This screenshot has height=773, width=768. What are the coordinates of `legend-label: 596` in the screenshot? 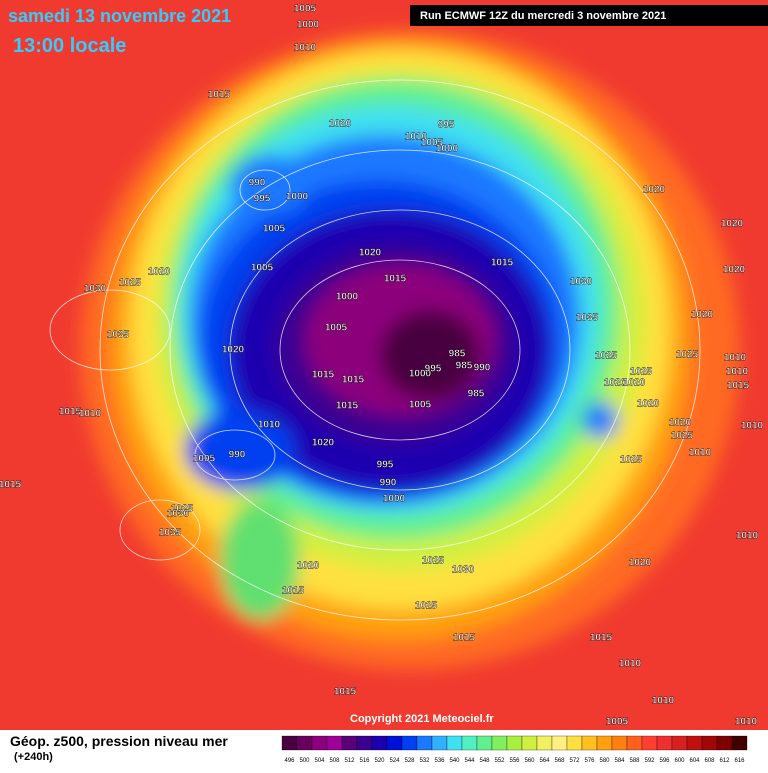 It's located at (664, 761).